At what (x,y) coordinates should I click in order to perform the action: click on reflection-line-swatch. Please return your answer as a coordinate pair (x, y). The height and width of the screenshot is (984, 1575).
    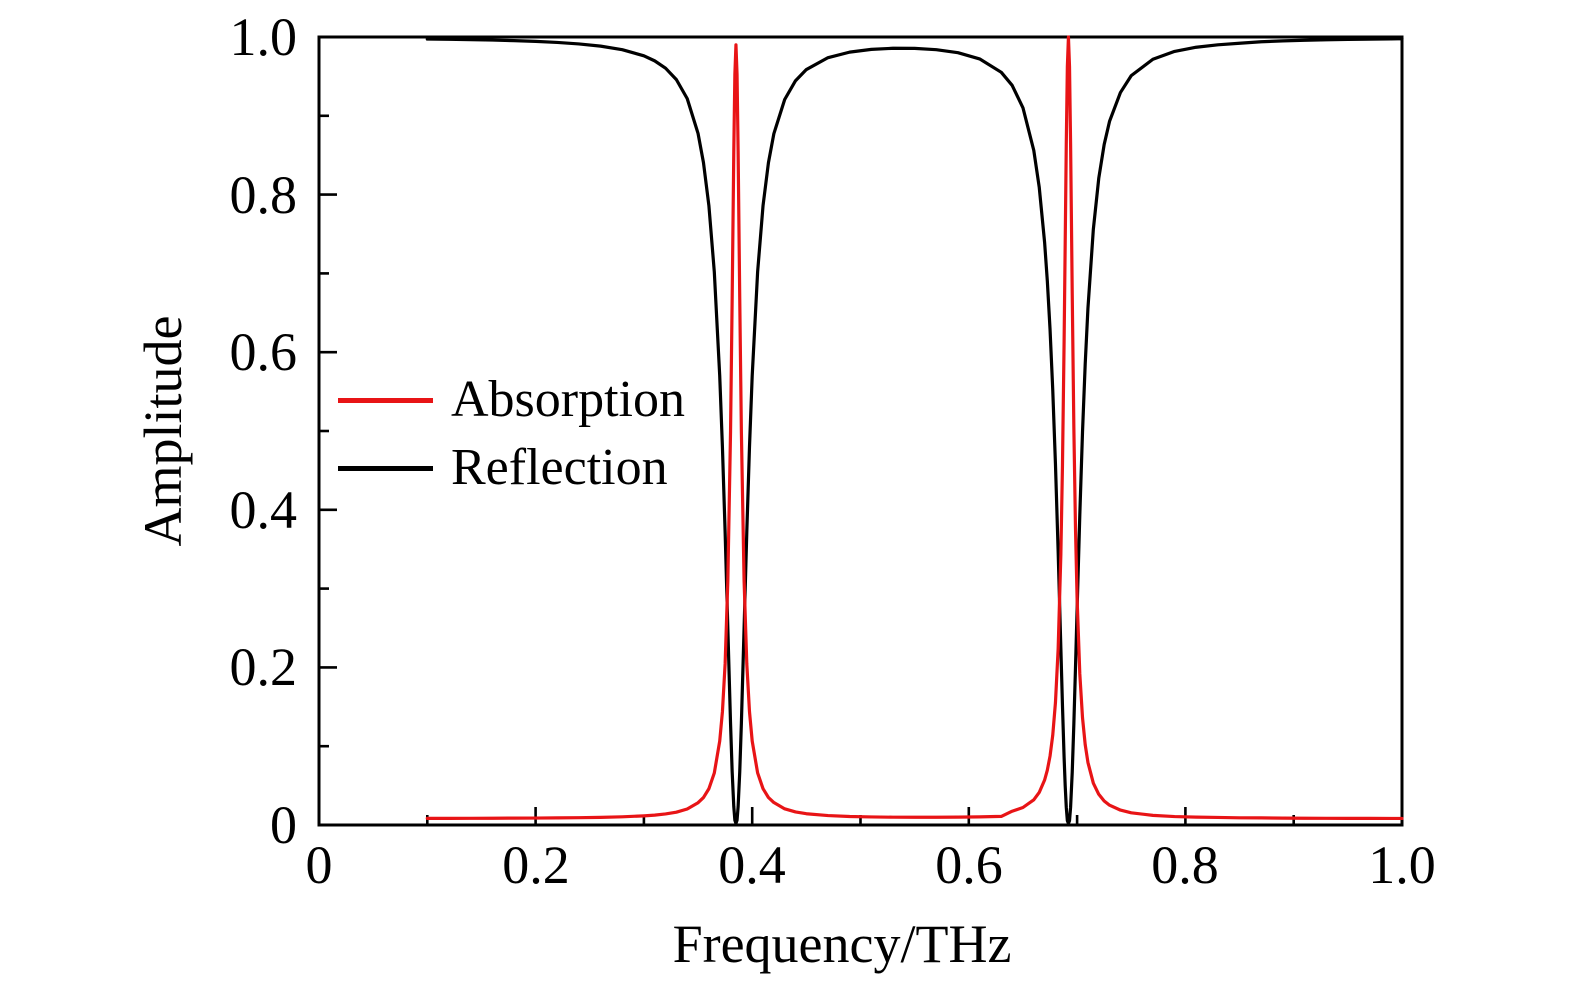
    Looking at the image, I should click on (385, 468).